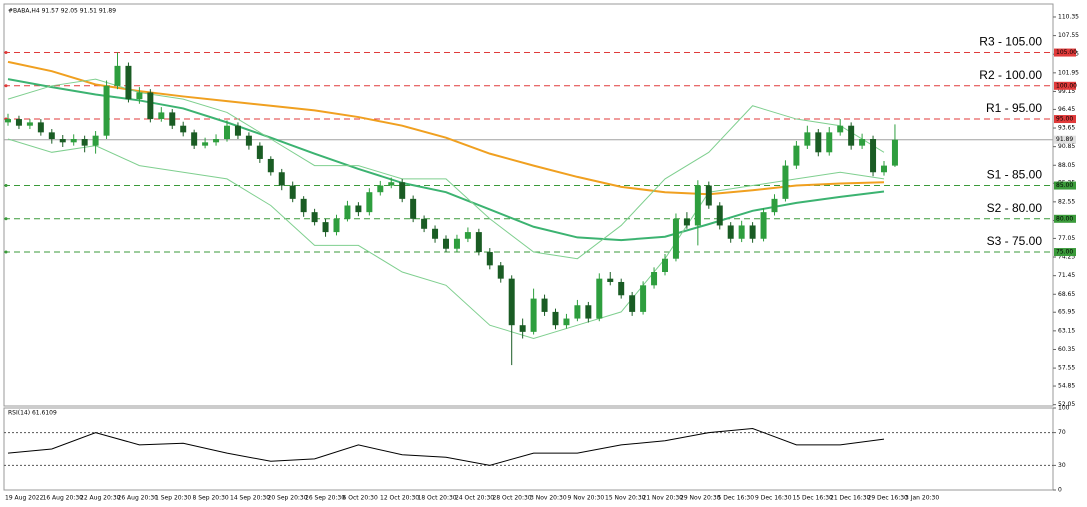  Describe the element at coordinates (1068, 16) in the screenshot. I see `y-tick-label: 110.35` at that location.